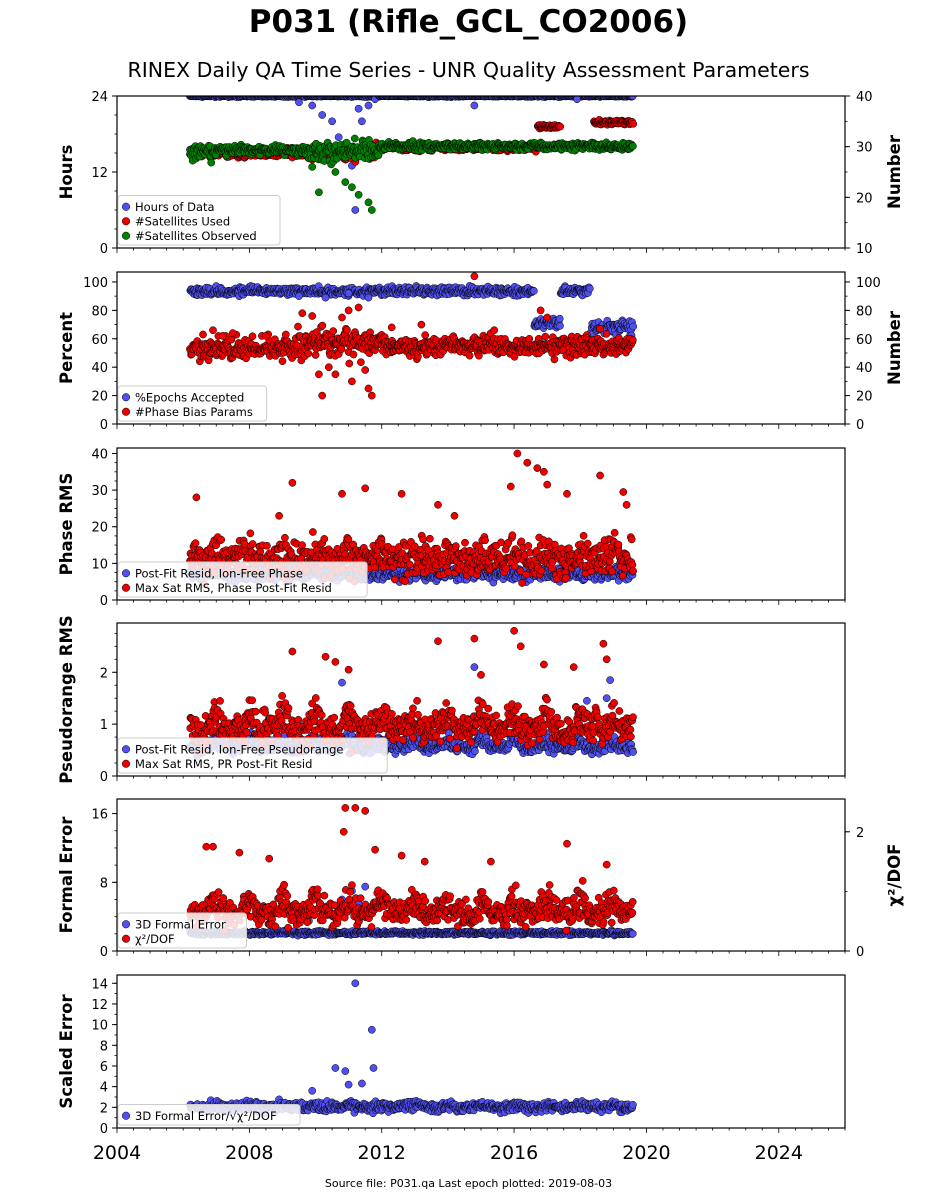 Image resolution: width=937 pixels, height=1200 pixels. Describe the element at coordinates (411, 174) in the screenshot. I see `series--satellites-observed` at that location.